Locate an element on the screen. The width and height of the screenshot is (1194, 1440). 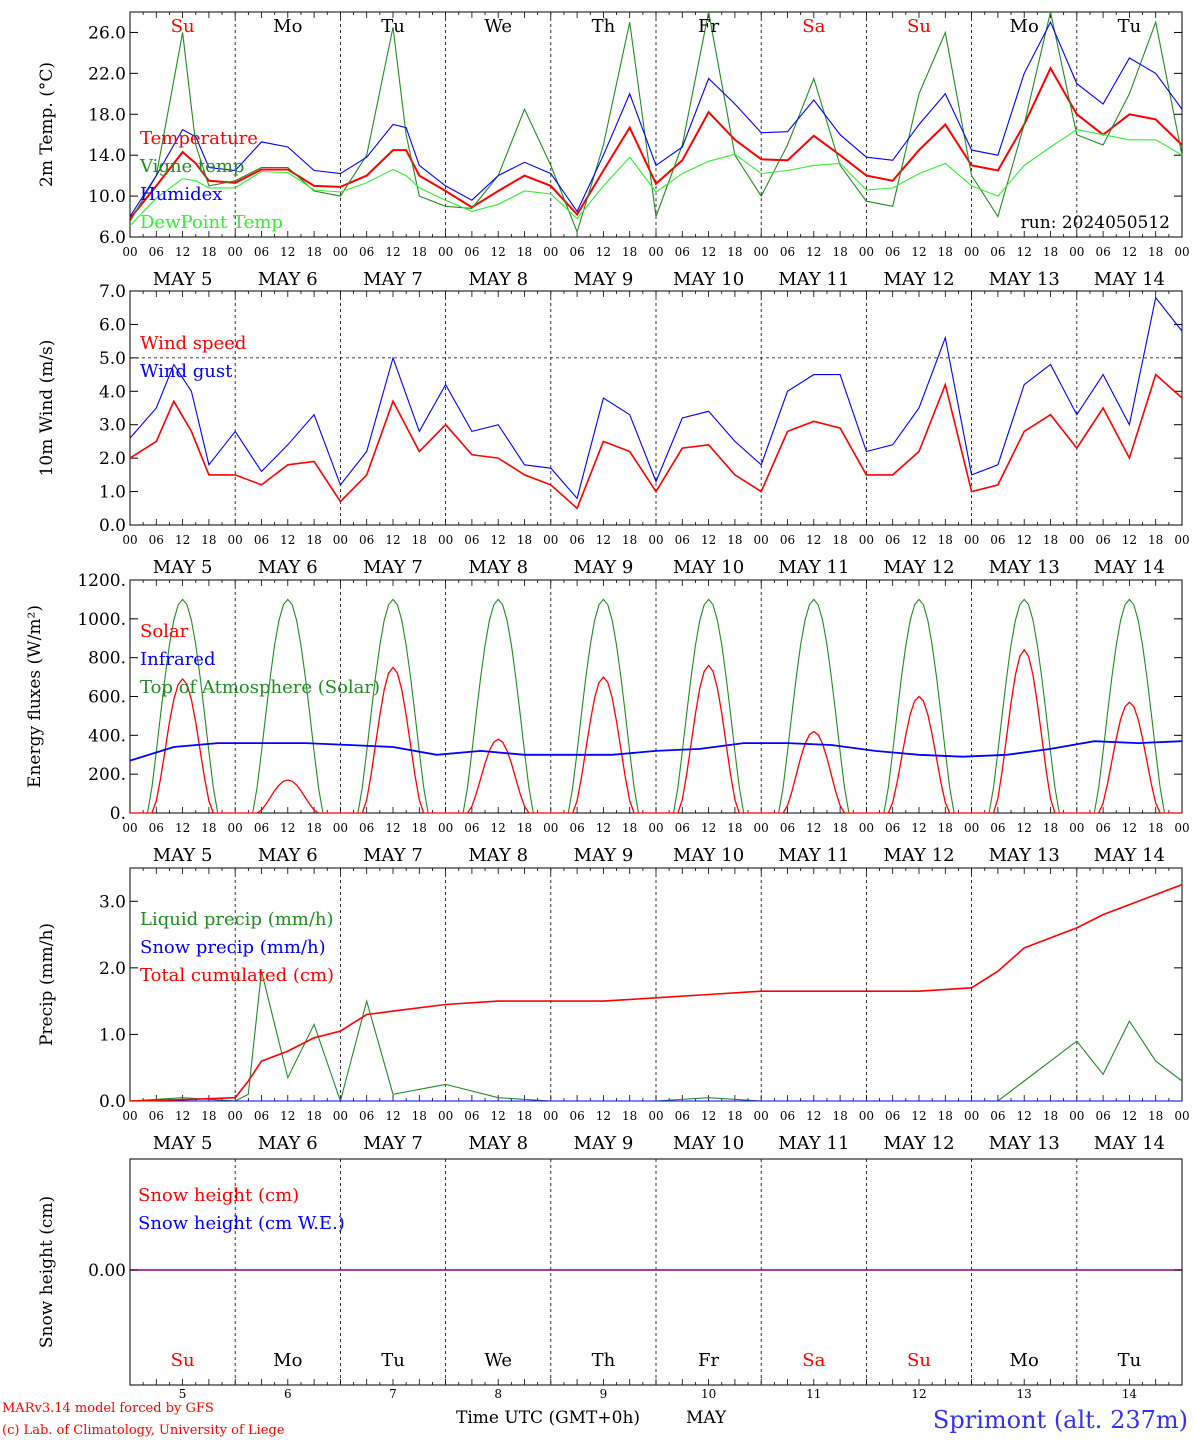
legend-entry: Total cumulated (cm) is located at coordinates (237, 975).